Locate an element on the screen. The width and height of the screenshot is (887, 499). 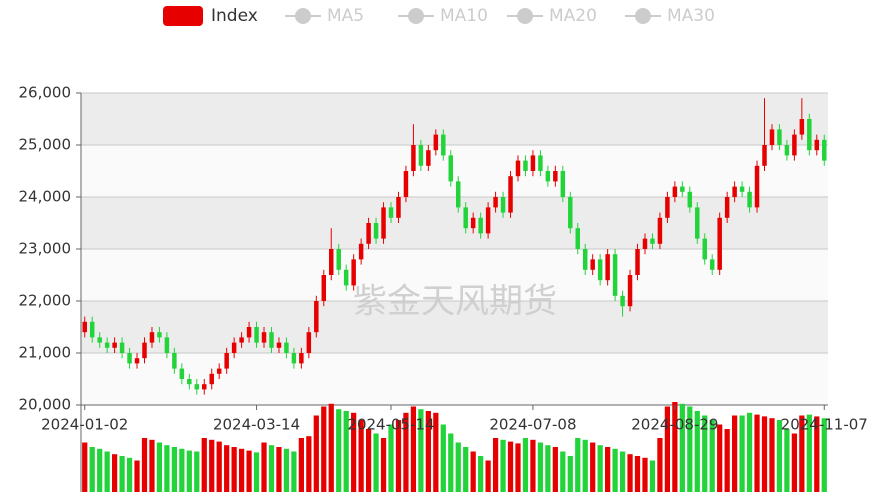
legend-label: MA20 is located at coordinates (573, 16).